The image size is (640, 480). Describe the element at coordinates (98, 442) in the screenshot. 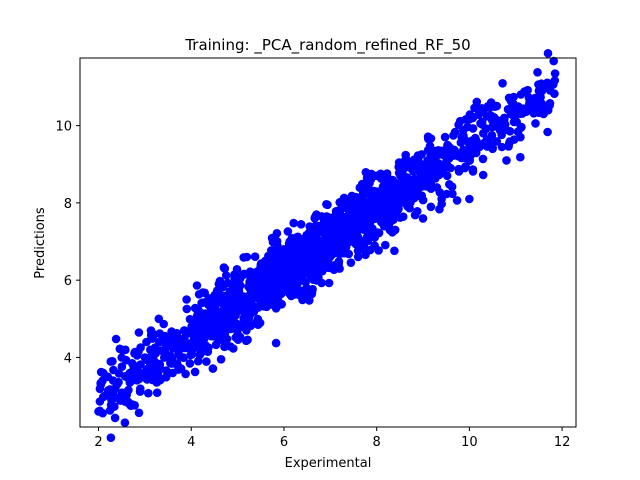

I see `x-tick-label: 2` at that location.